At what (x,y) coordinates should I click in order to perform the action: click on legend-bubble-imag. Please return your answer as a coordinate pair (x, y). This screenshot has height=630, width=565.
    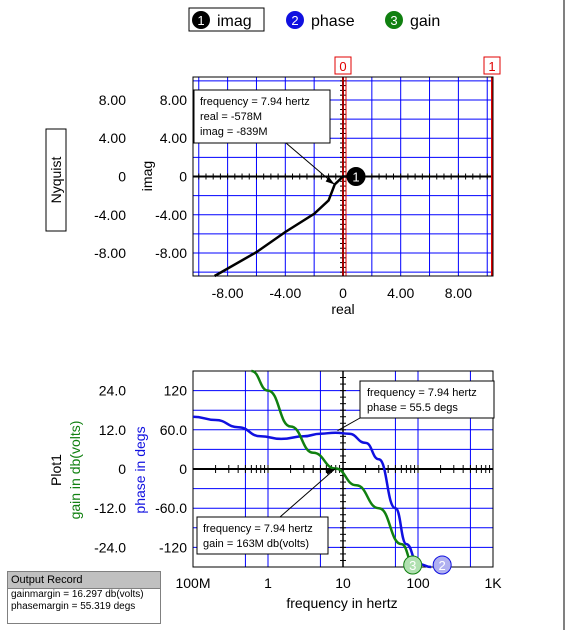
    Looking at the image, I should click on (201, 20).